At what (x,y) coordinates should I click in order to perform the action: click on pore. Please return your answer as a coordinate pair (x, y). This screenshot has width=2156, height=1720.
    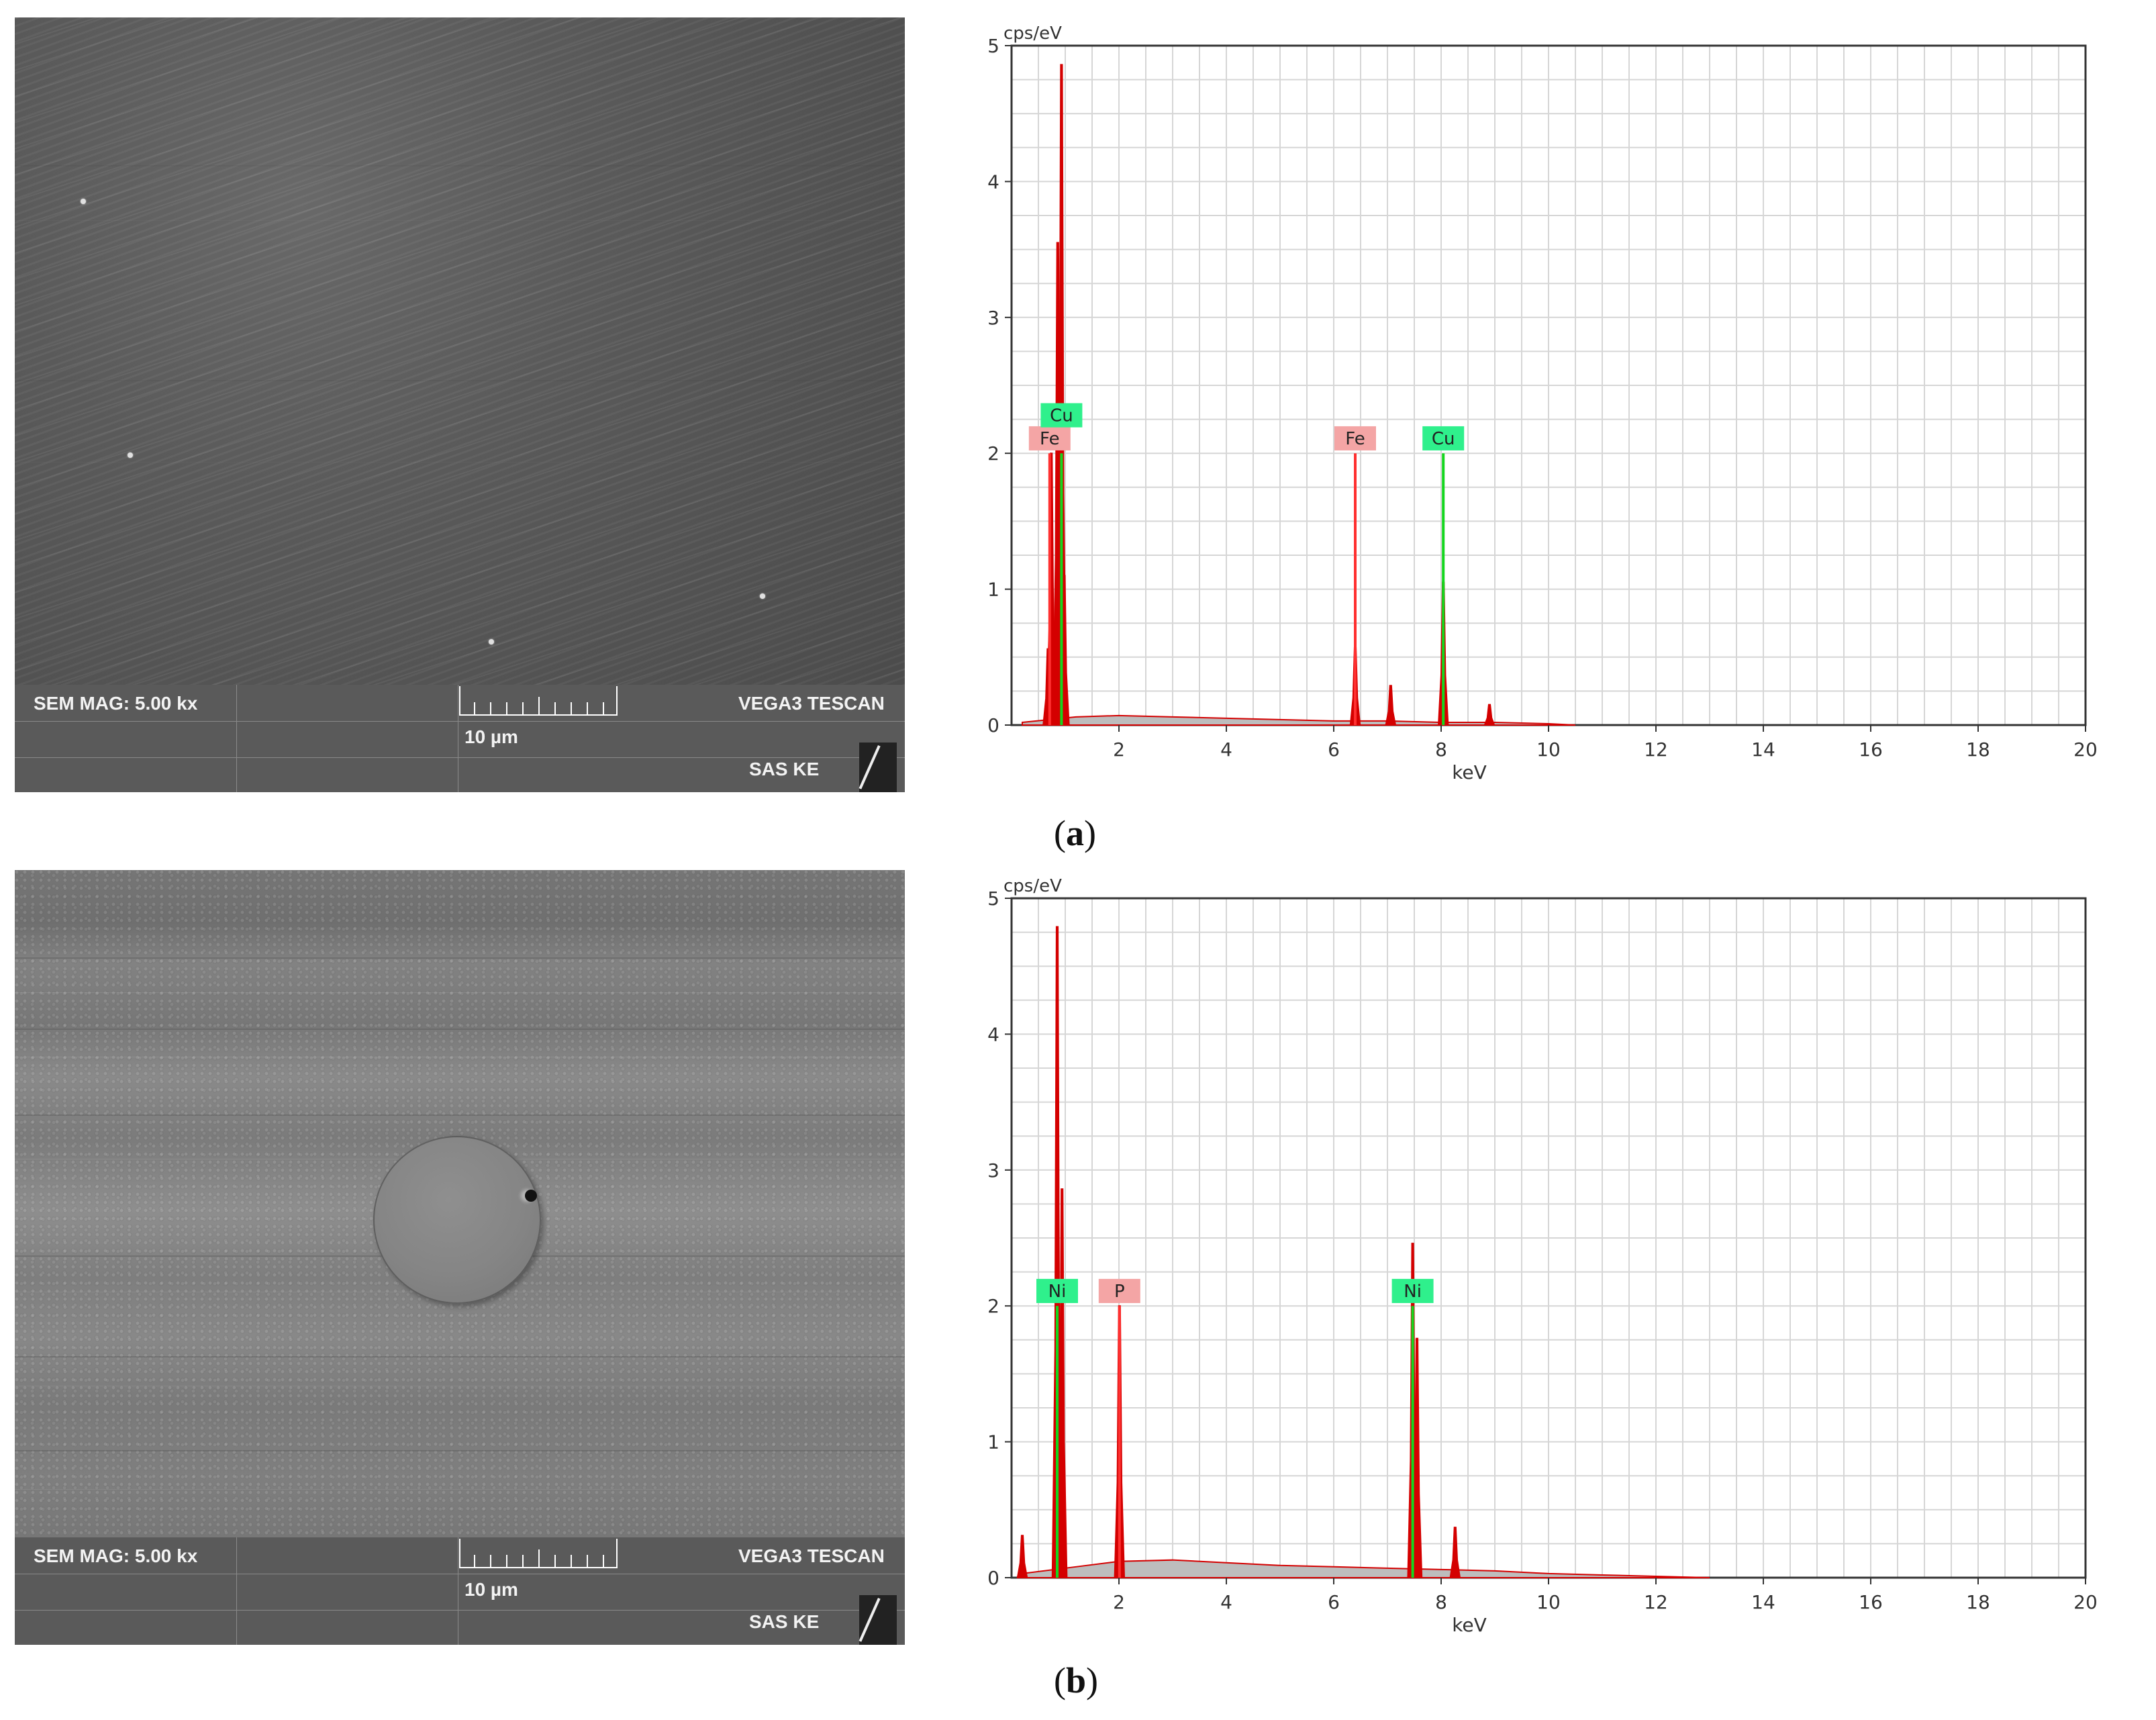
    Looking at the image, I should click on (531, 1196).